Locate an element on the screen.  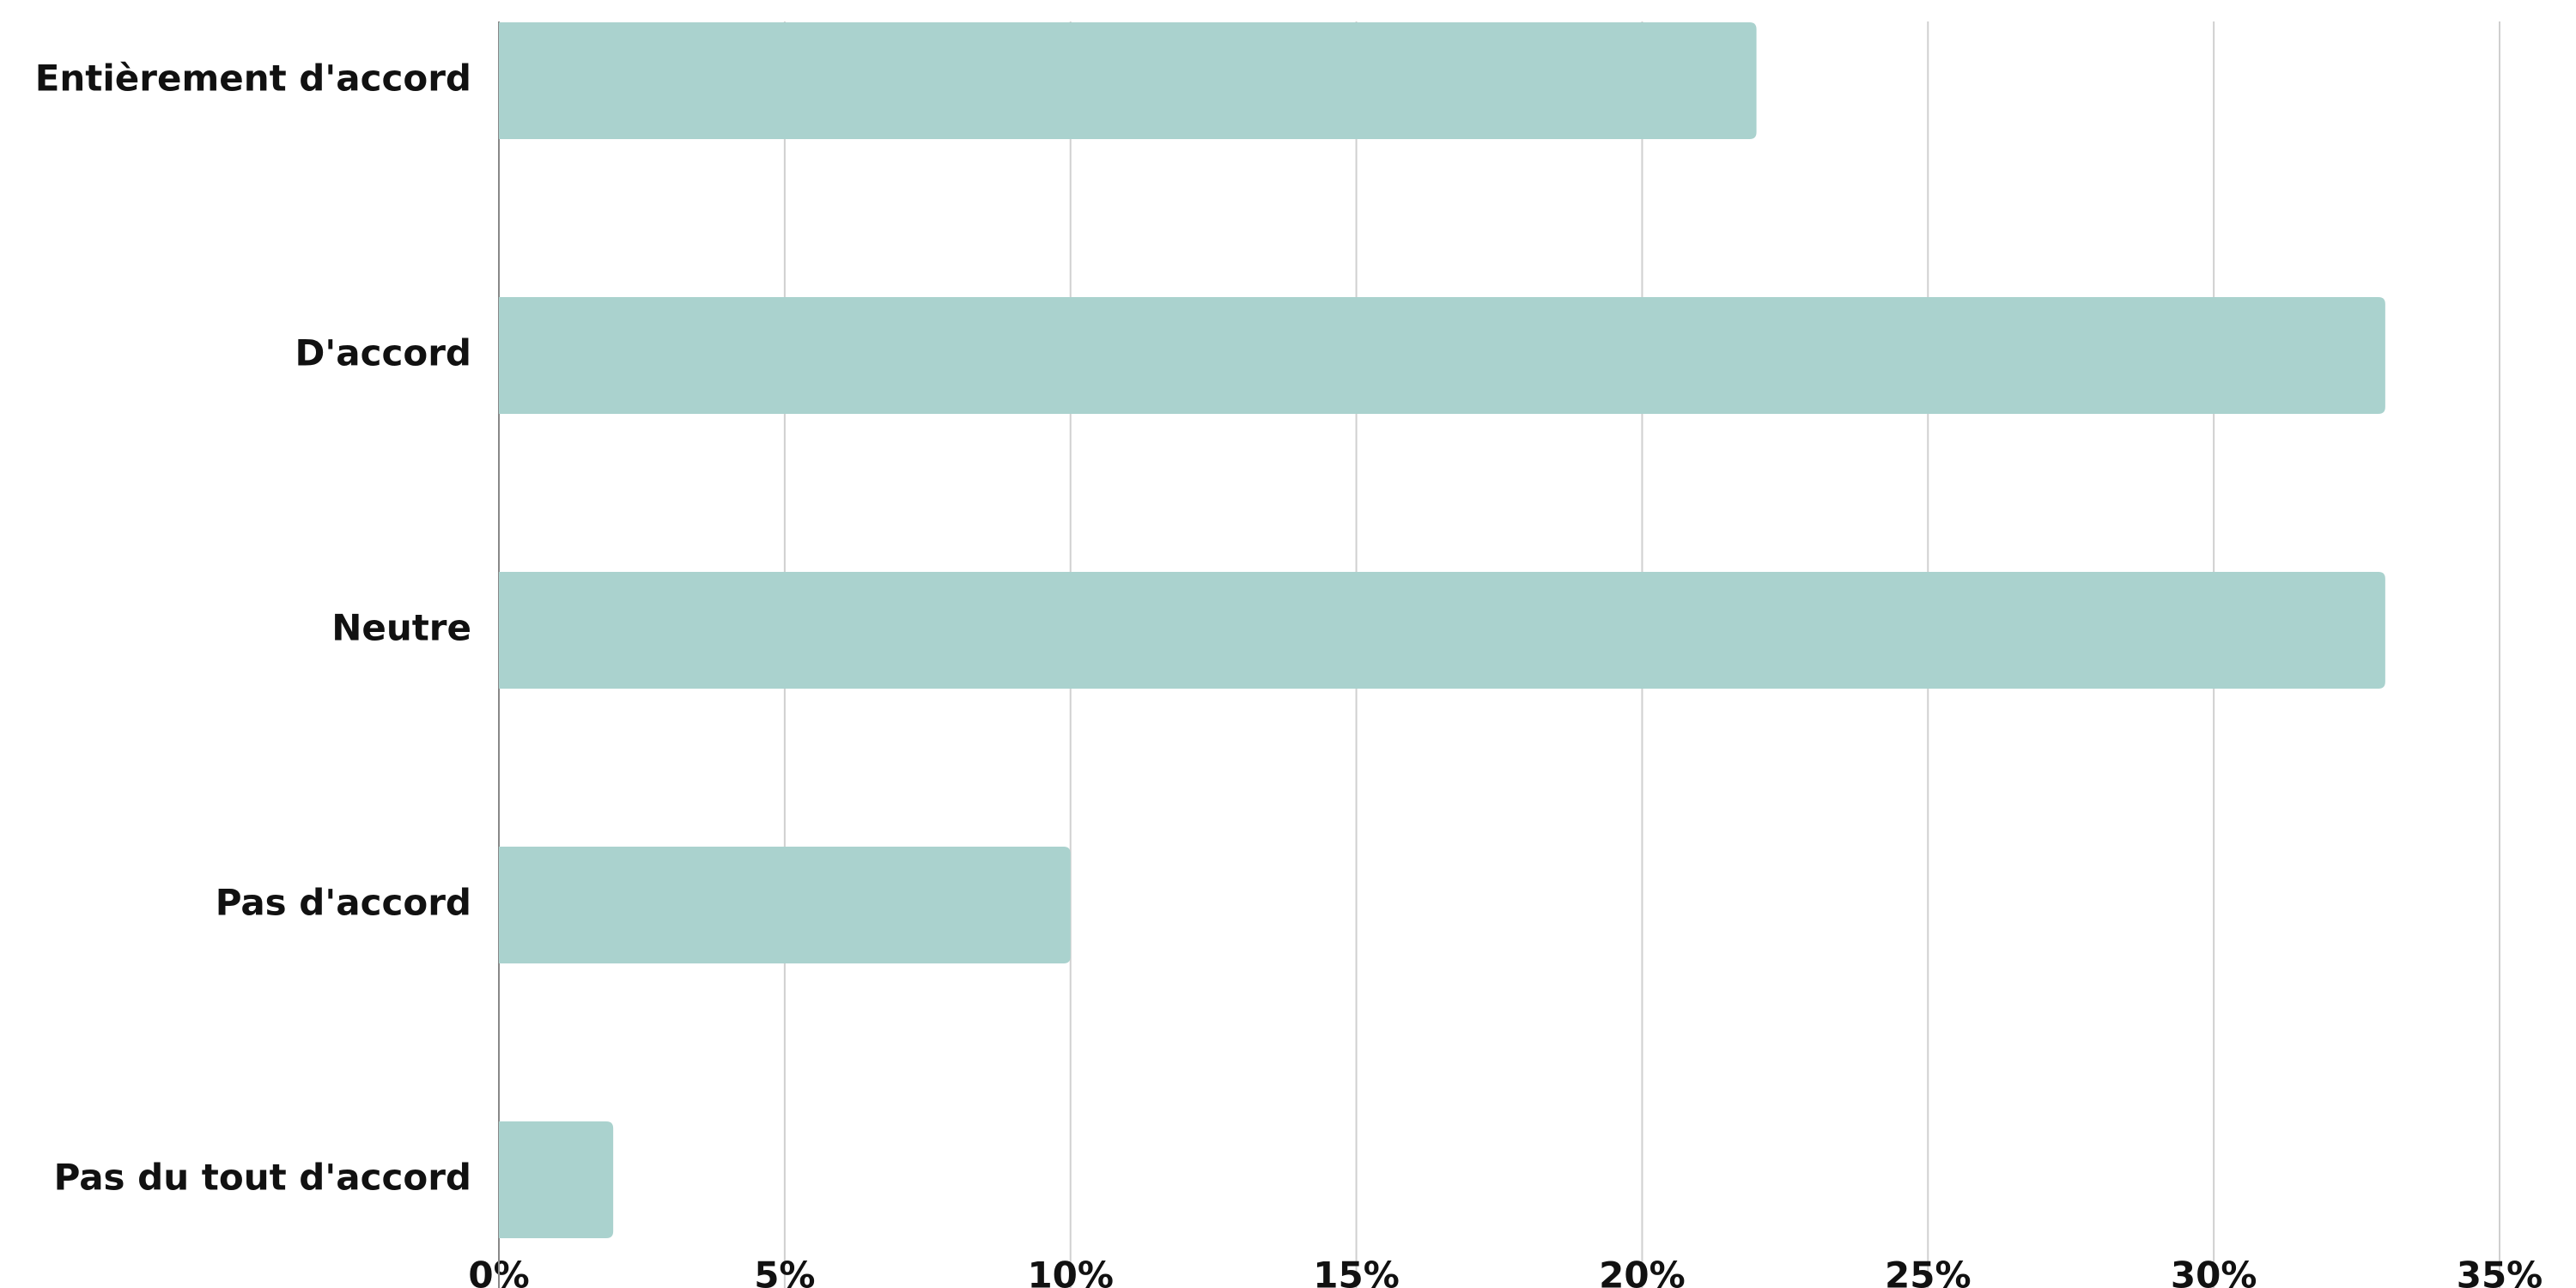
y-tick-label: Pas d'accord is located at coordinates (344, 903).